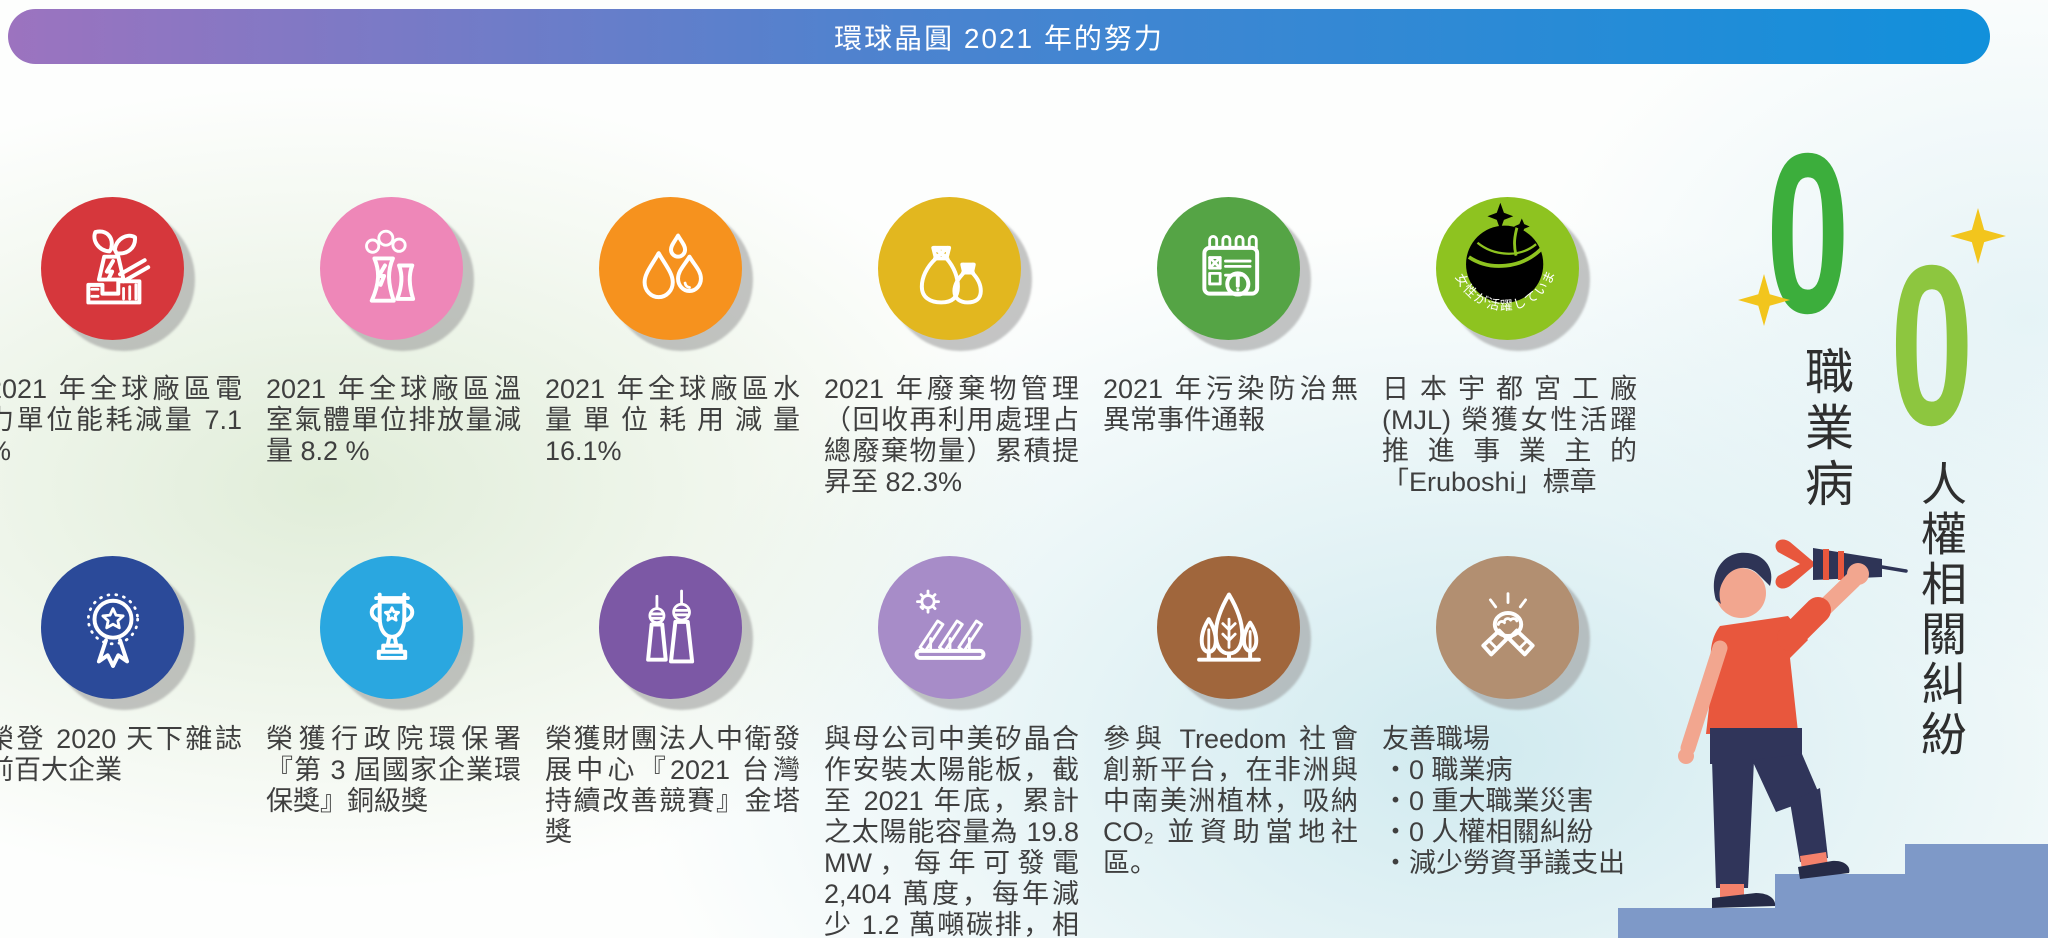 Image resolution: width=2048 pixels, height=938 pixels. I want to click on calendar-alert-icon, so click(1230, 265).